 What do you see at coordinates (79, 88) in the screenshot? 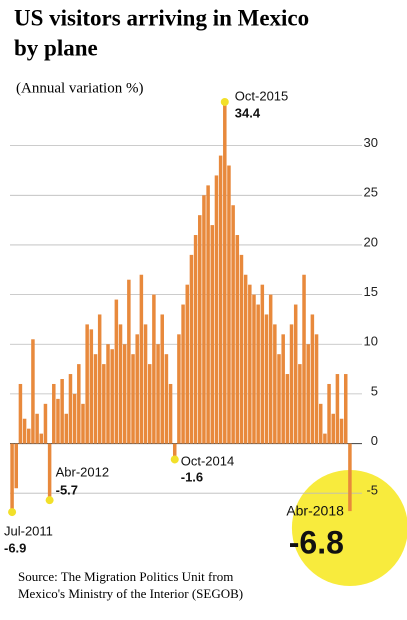
I see `chart-subtitle: (Annual variation %)` at bounding box center [79, 88].